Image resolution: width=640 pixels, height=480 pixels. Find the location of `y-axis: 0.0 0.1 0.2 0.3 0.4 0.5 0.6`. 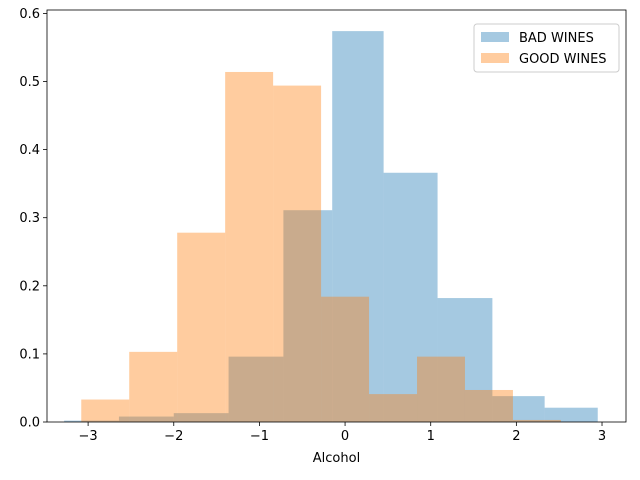

y-axis: 0.0 0.1 0.2 0.3 0.4 0.5 0.6 is located at coordinates (33, 219).